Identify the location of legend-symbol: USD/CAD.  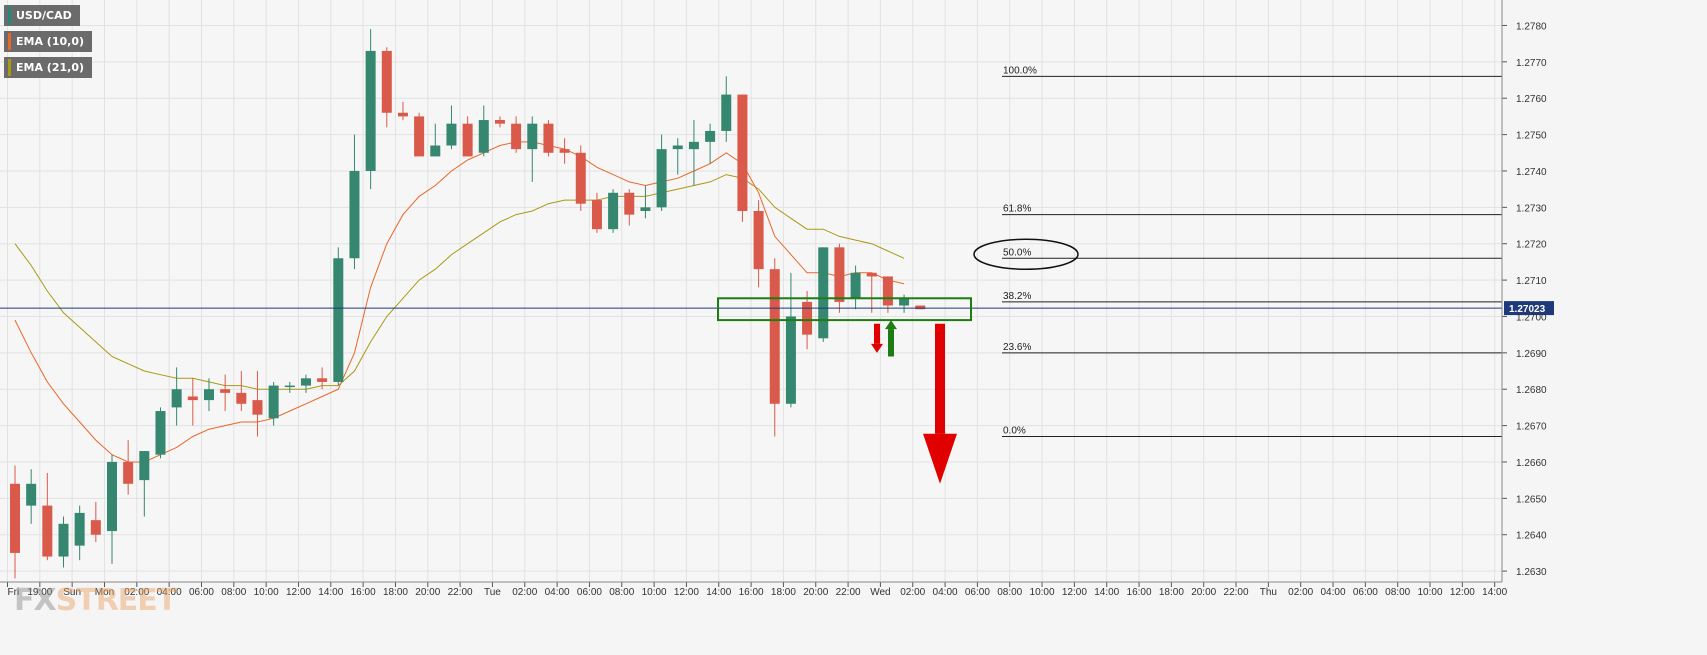
(42, 15).